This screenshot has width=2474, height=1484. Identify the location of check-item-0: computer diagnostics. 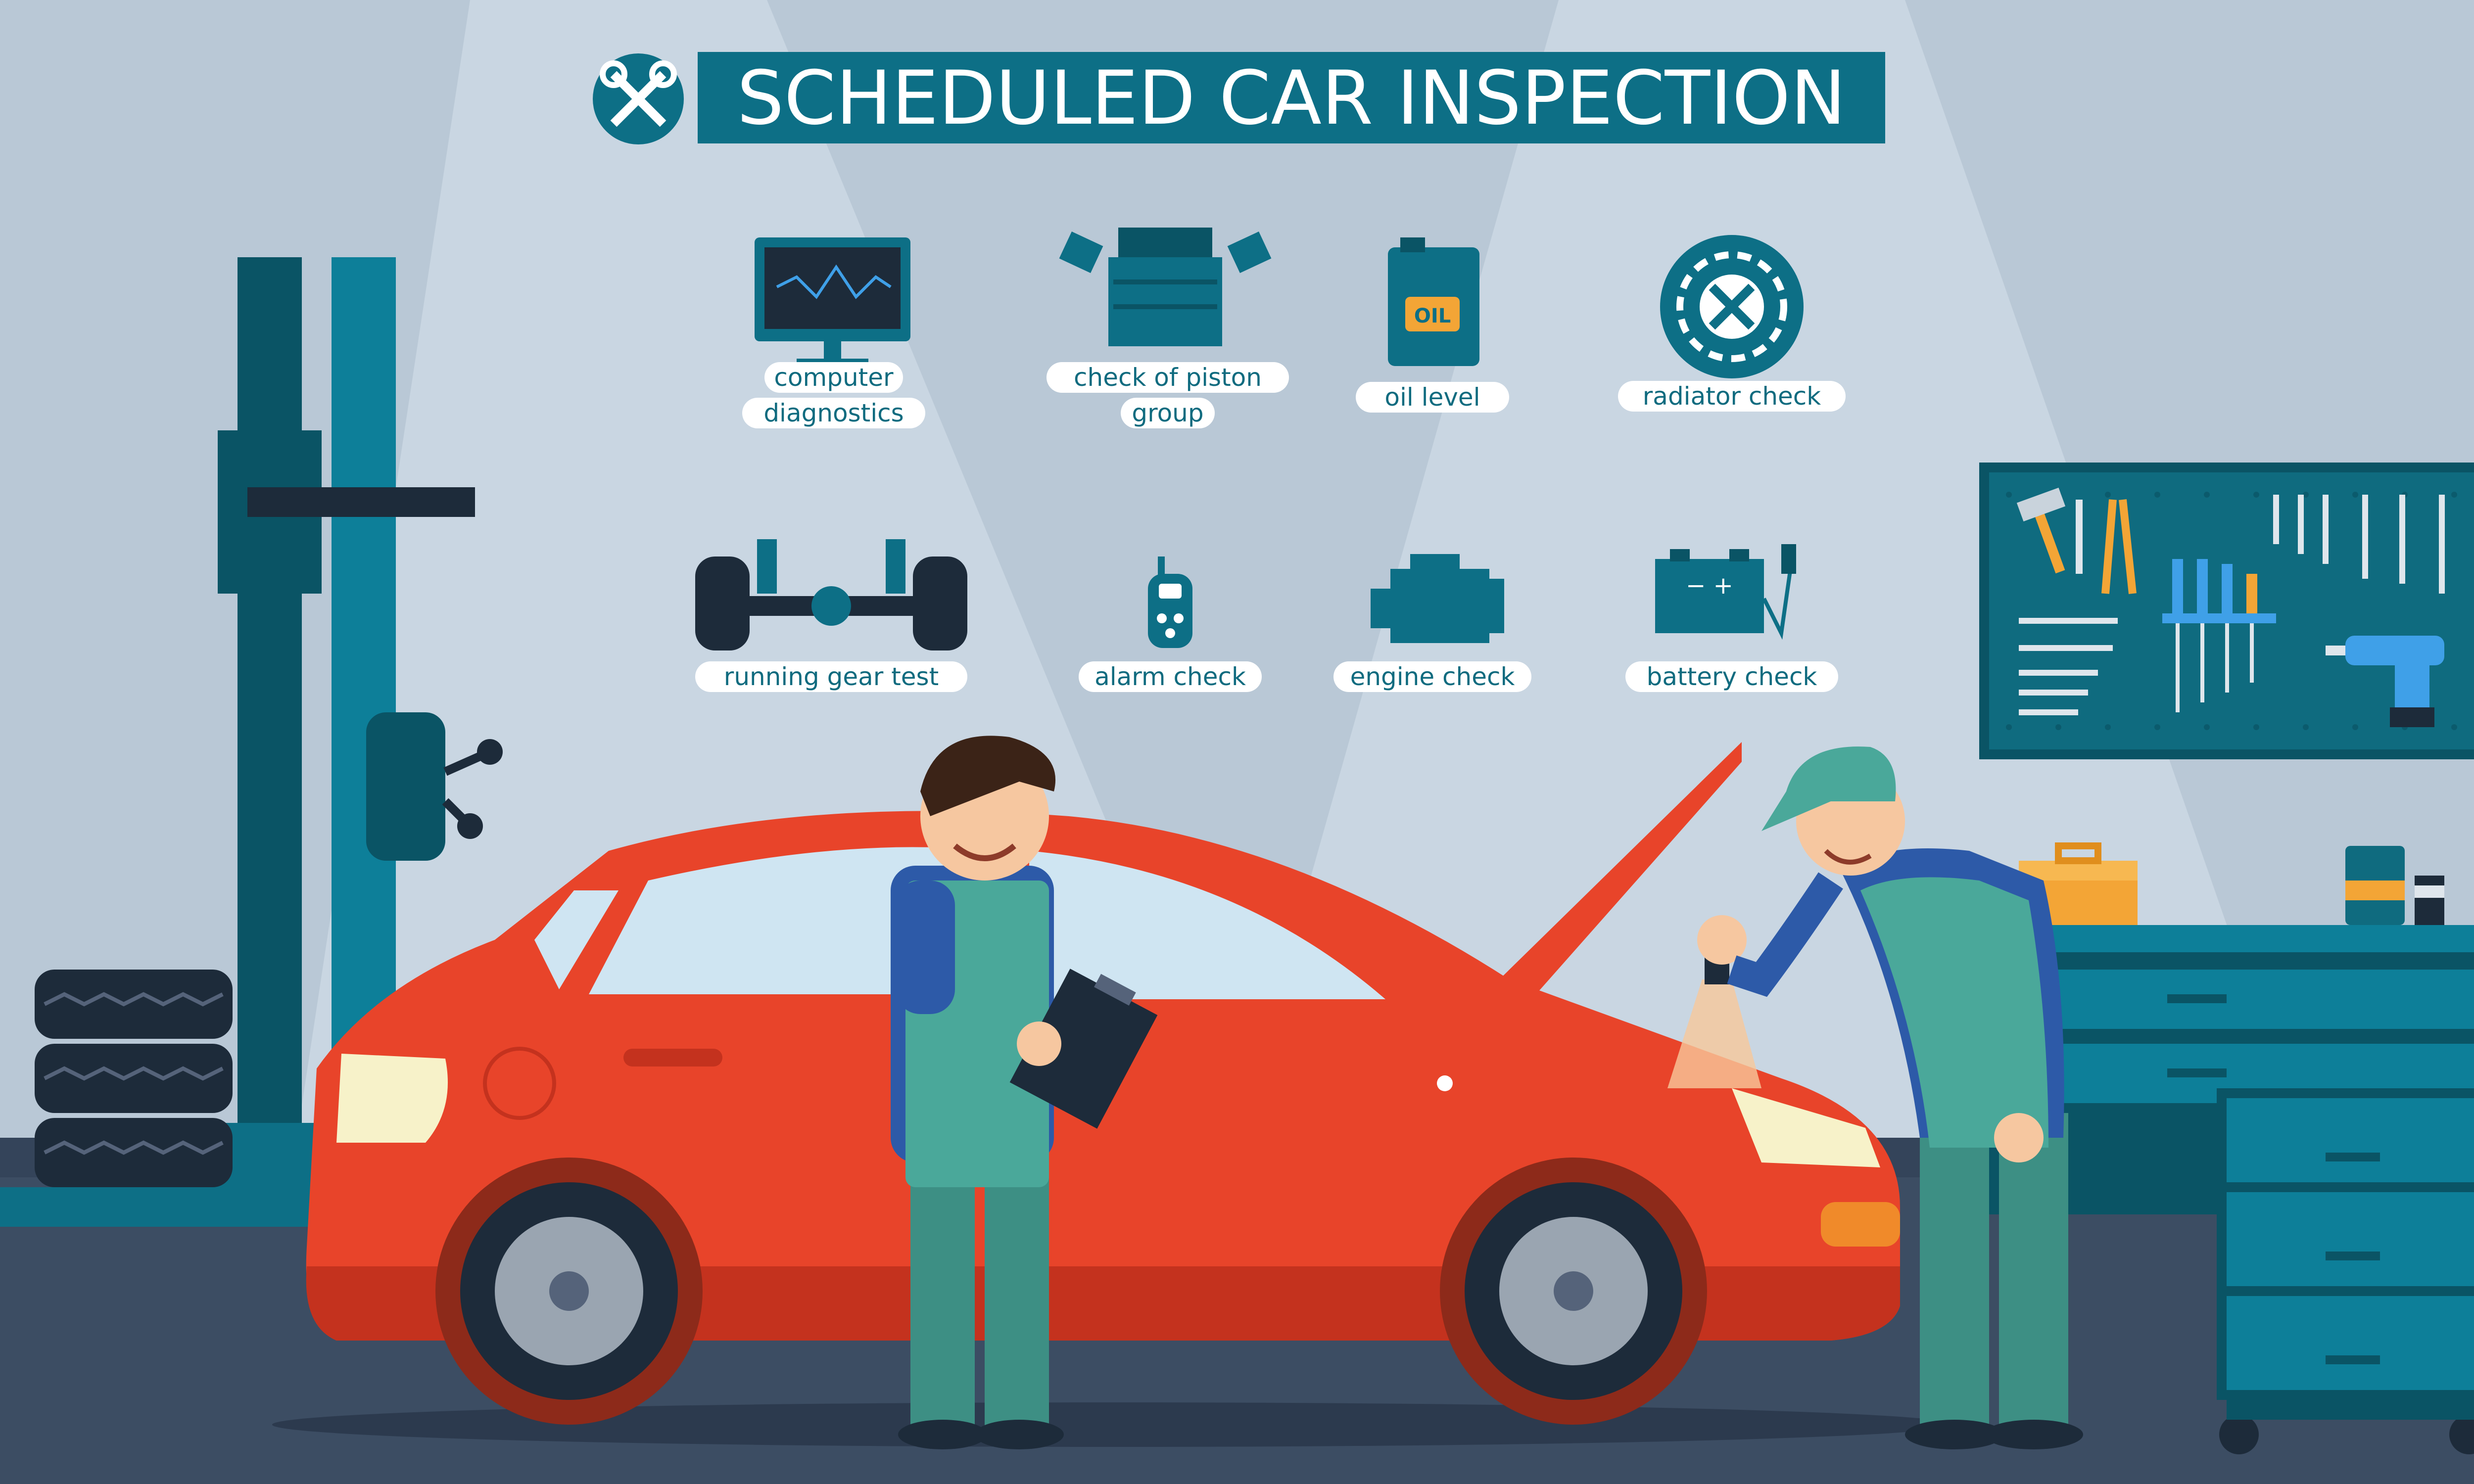
(834, 395).